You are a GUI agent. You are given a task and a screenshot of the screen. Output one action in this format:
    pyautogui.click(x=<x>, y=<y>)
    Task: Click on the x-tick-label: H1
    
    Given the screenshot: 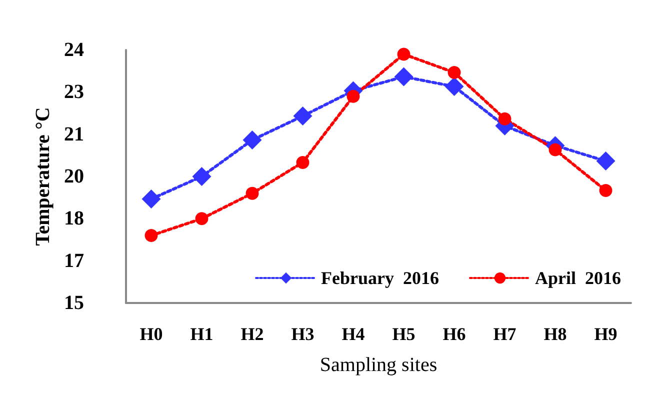 What is the action you would take?
    pyautogui.click(x=202, y=334)
    